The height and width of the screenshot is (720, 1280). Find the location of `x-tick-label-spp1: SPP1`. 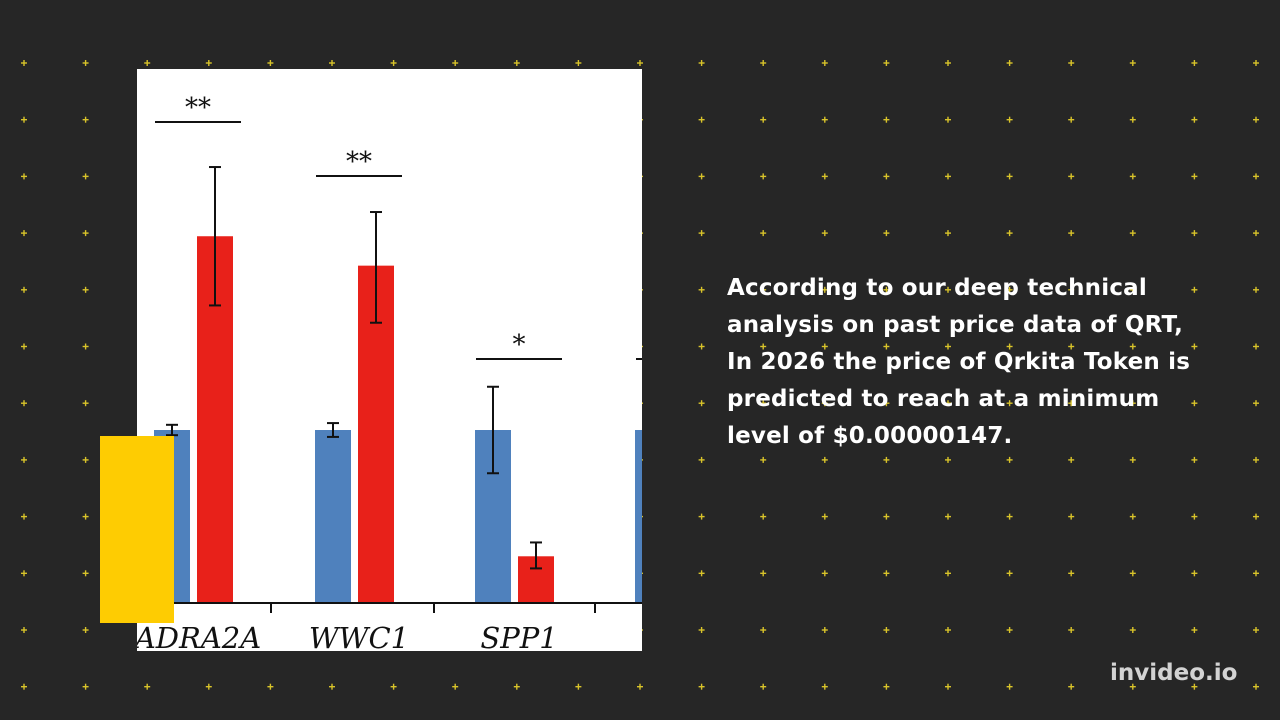

x-tick-label-spp1: SPP1 is located at coordinates (518, 636).